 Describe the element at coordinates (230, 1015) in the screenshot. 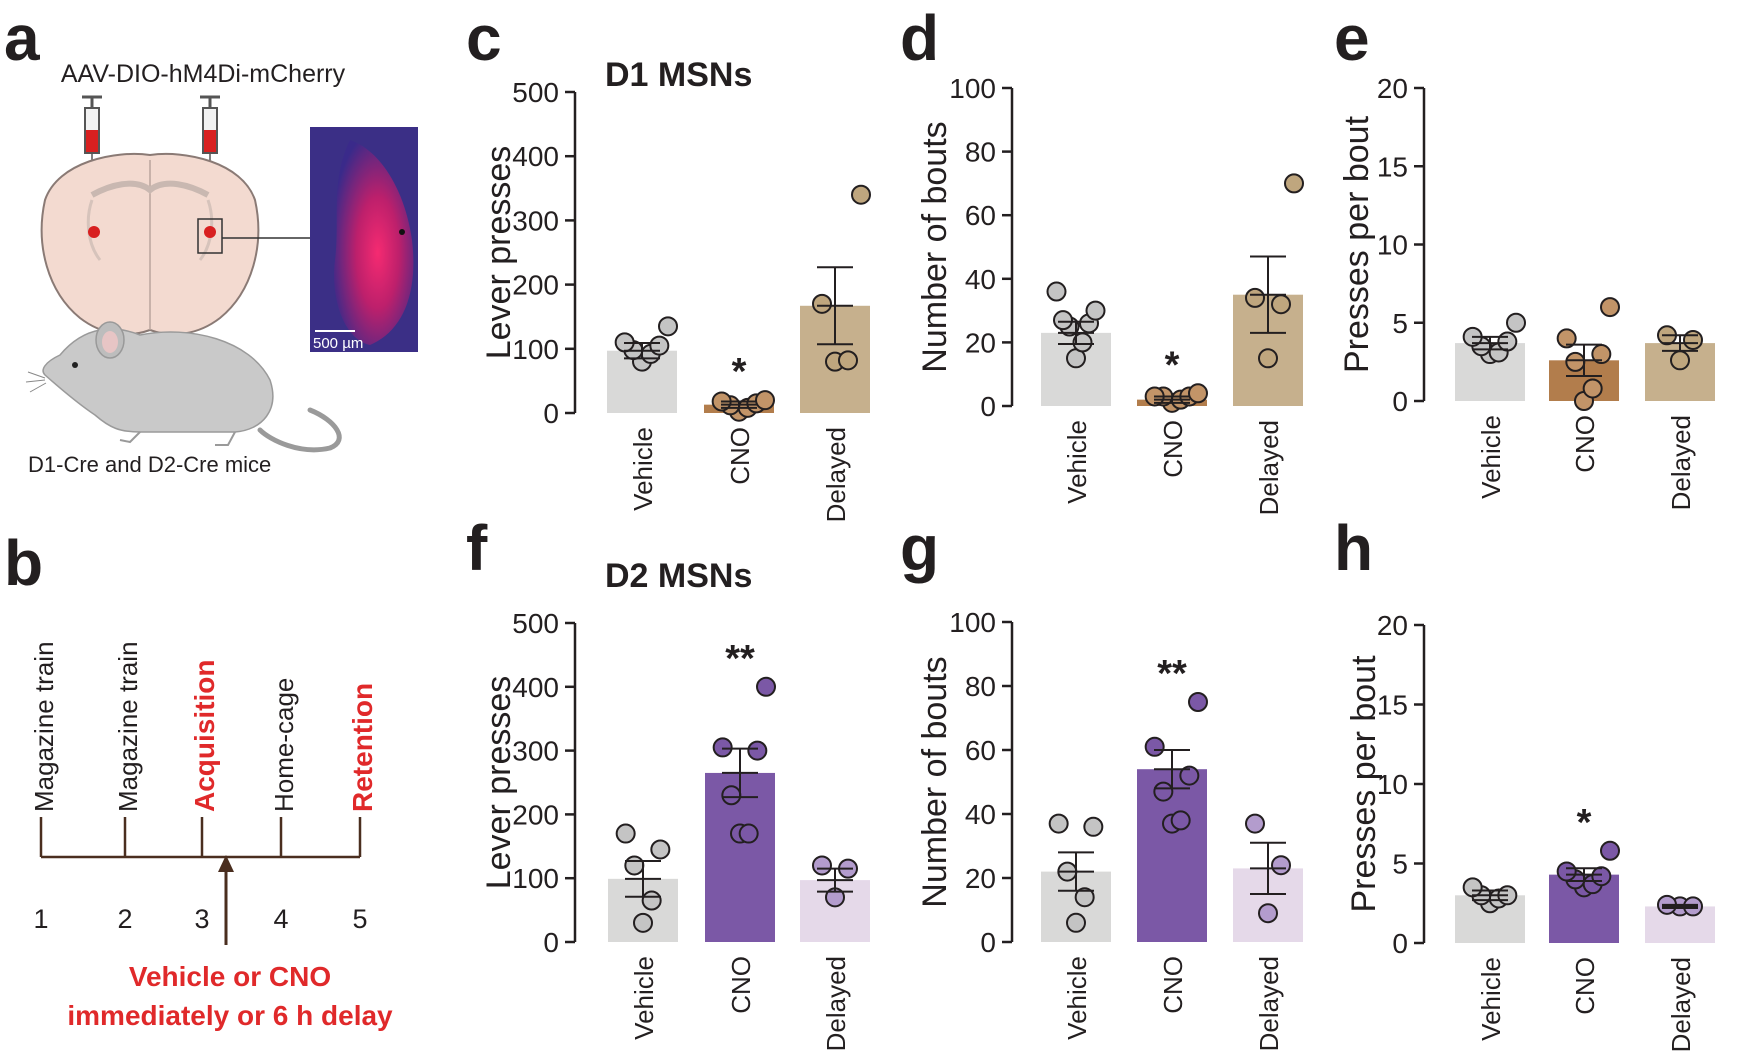

I see `injection-line-2: immediately or 6 h delay` at that location.